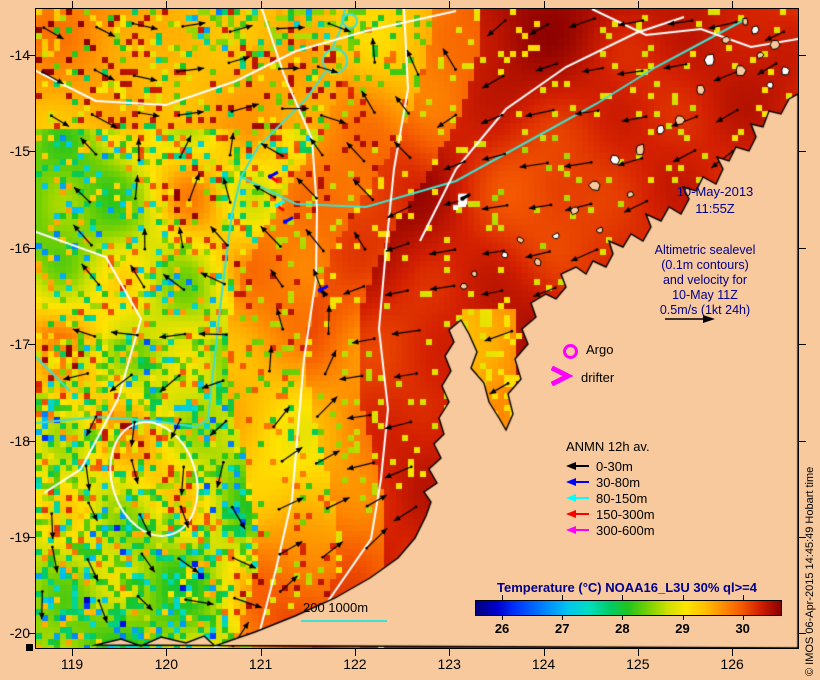 The height and width of the screenshot is (680, 820). What do you see at coordinates (502, 628) in the screenshot?
I see `colorbar-tick-label: 26` at bounding box center [502, 628].